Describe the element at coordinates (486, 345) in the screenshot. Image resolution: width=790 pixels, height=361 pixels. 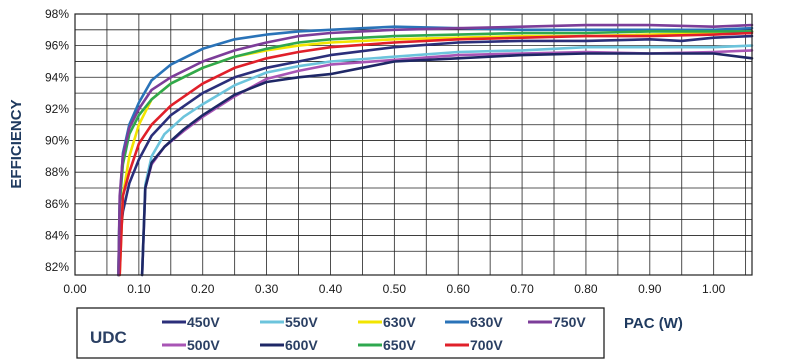
I see `legend-label: 700V` at that location.